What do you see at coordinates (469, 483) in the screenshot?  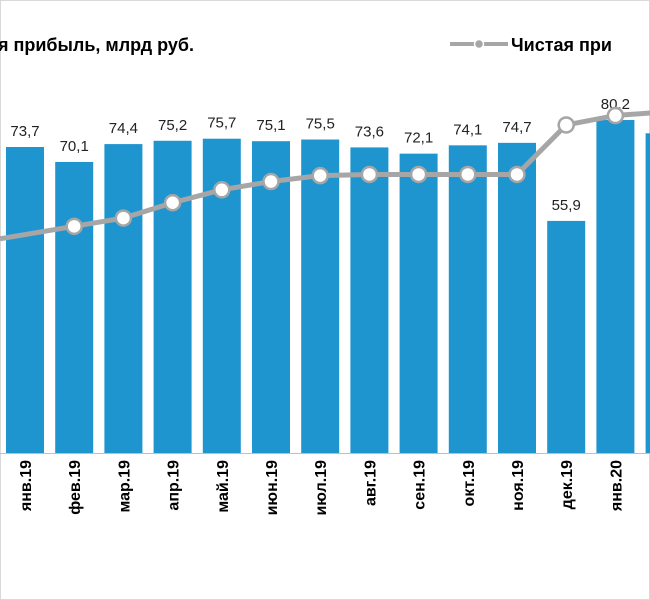 I see `x-tick-label: окт.19` at bounding box center [469, 483].